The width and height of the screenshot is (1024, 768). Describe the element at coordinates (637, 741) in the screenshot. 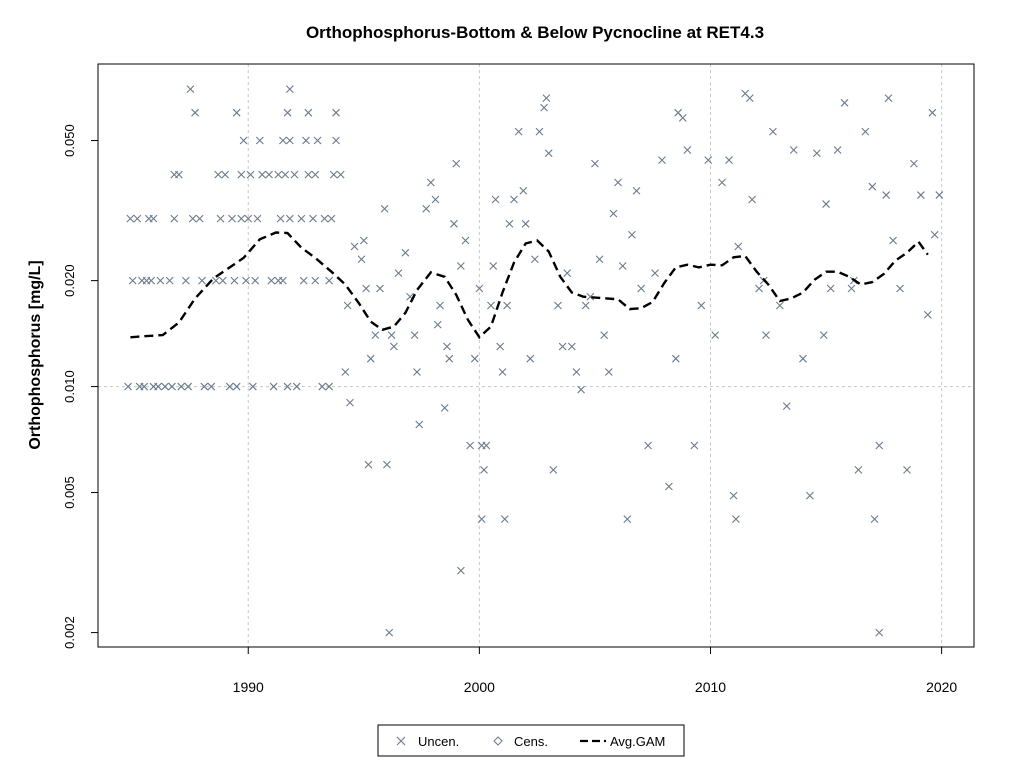

I see `legend-label-gam: Avg.GAM` at that location.